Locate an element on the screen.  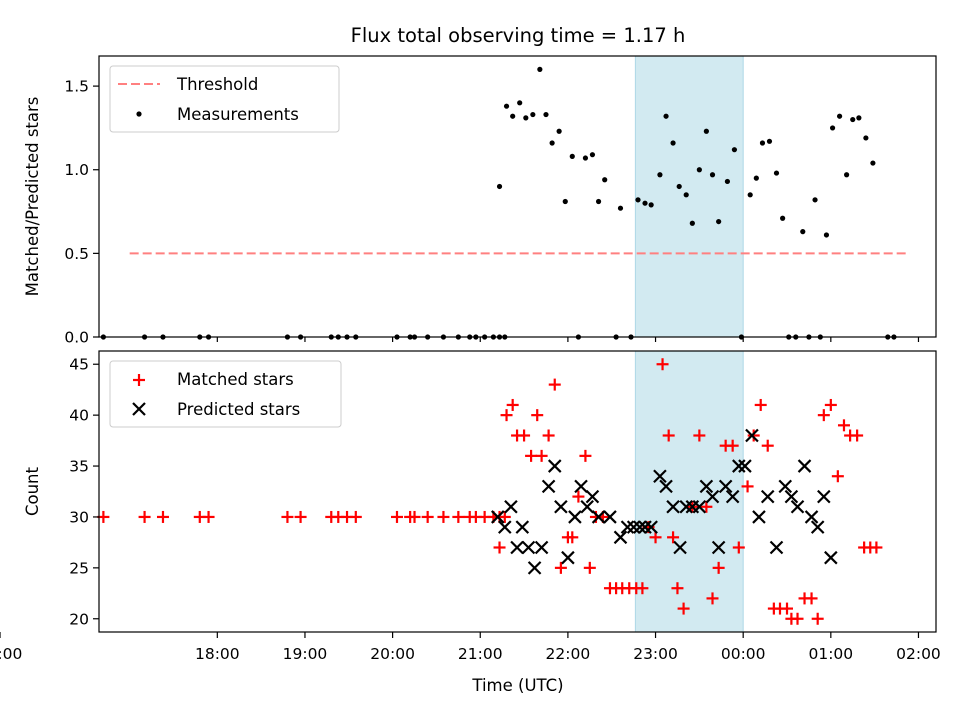
legend-predicted-swatch is located at coordinates (139, 409).